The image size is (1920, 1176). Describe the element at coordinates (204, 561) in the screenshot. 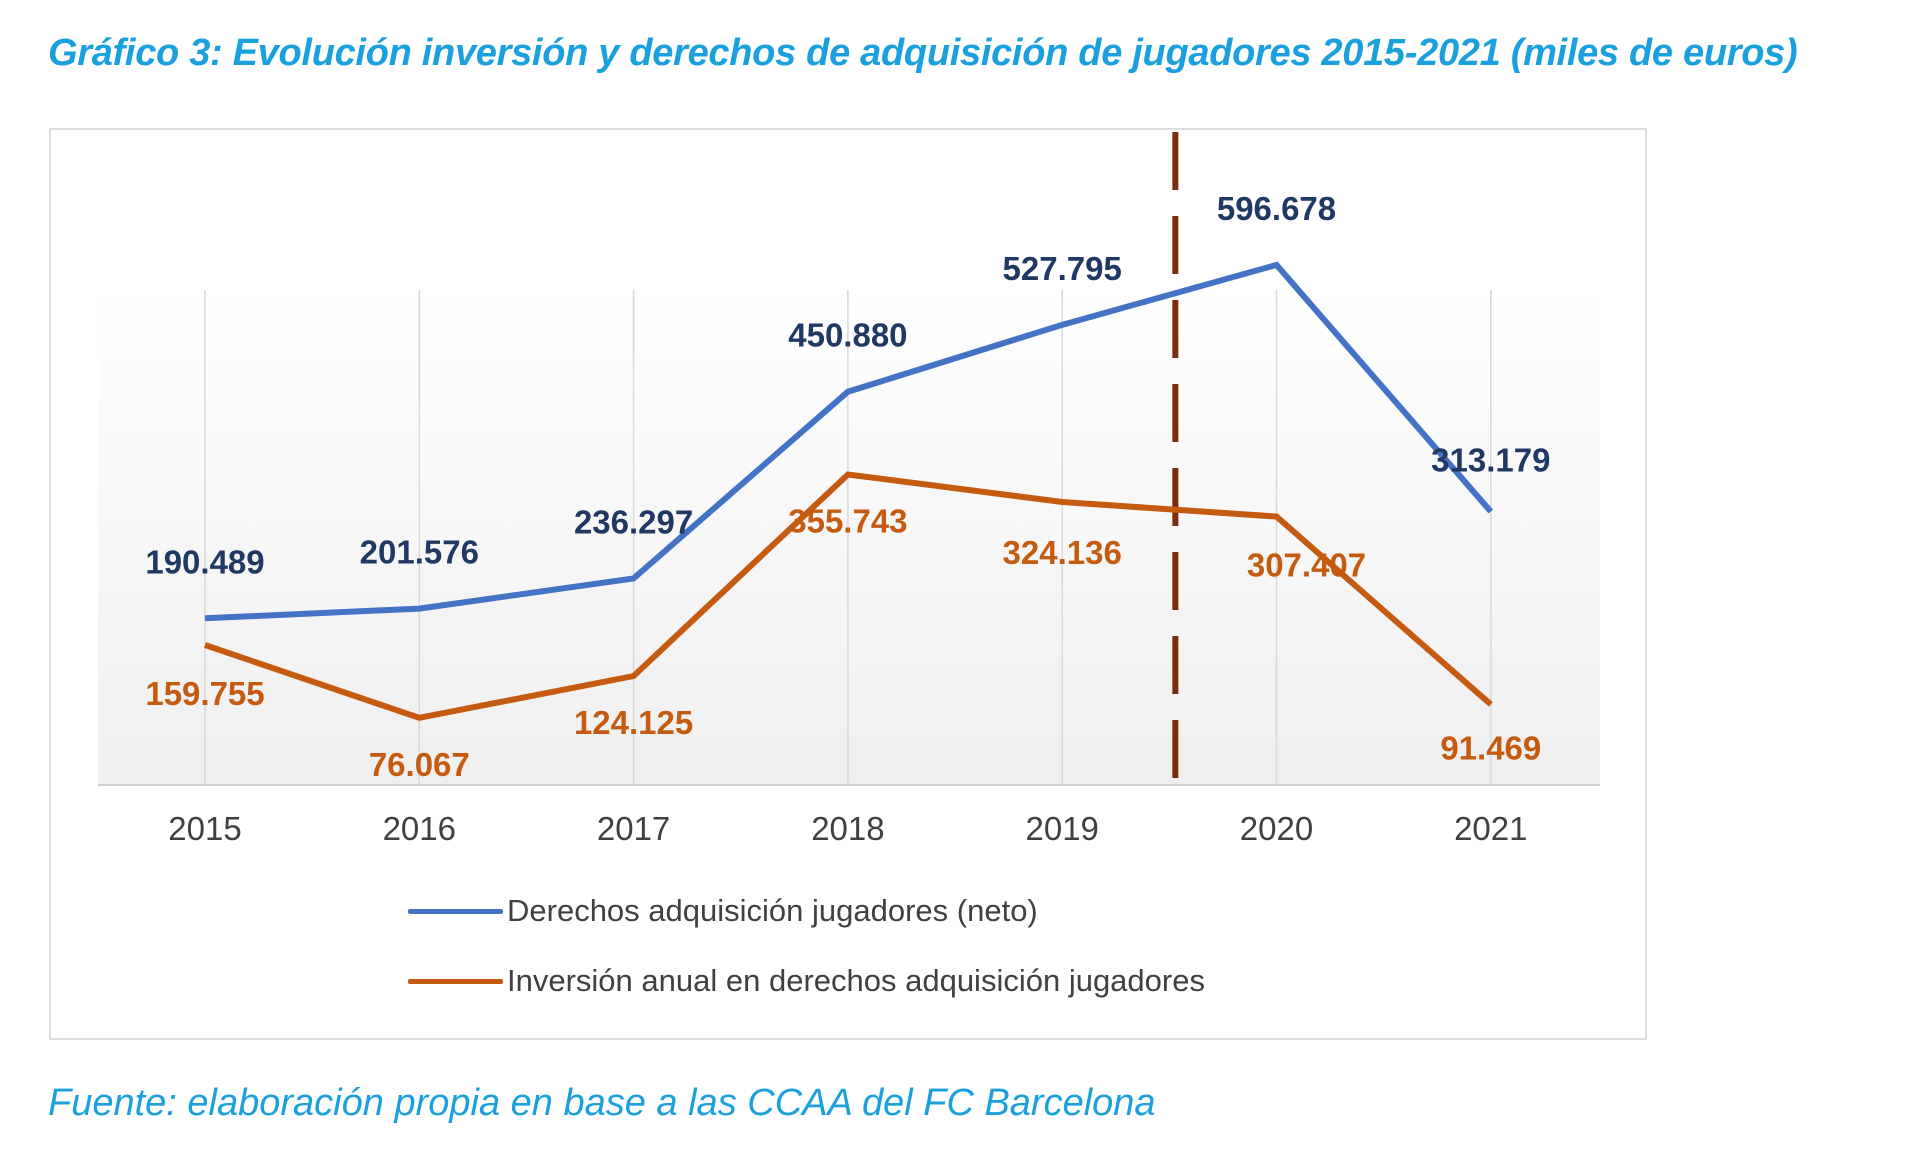

I see `data-label-derechos: 190.489` at that location.